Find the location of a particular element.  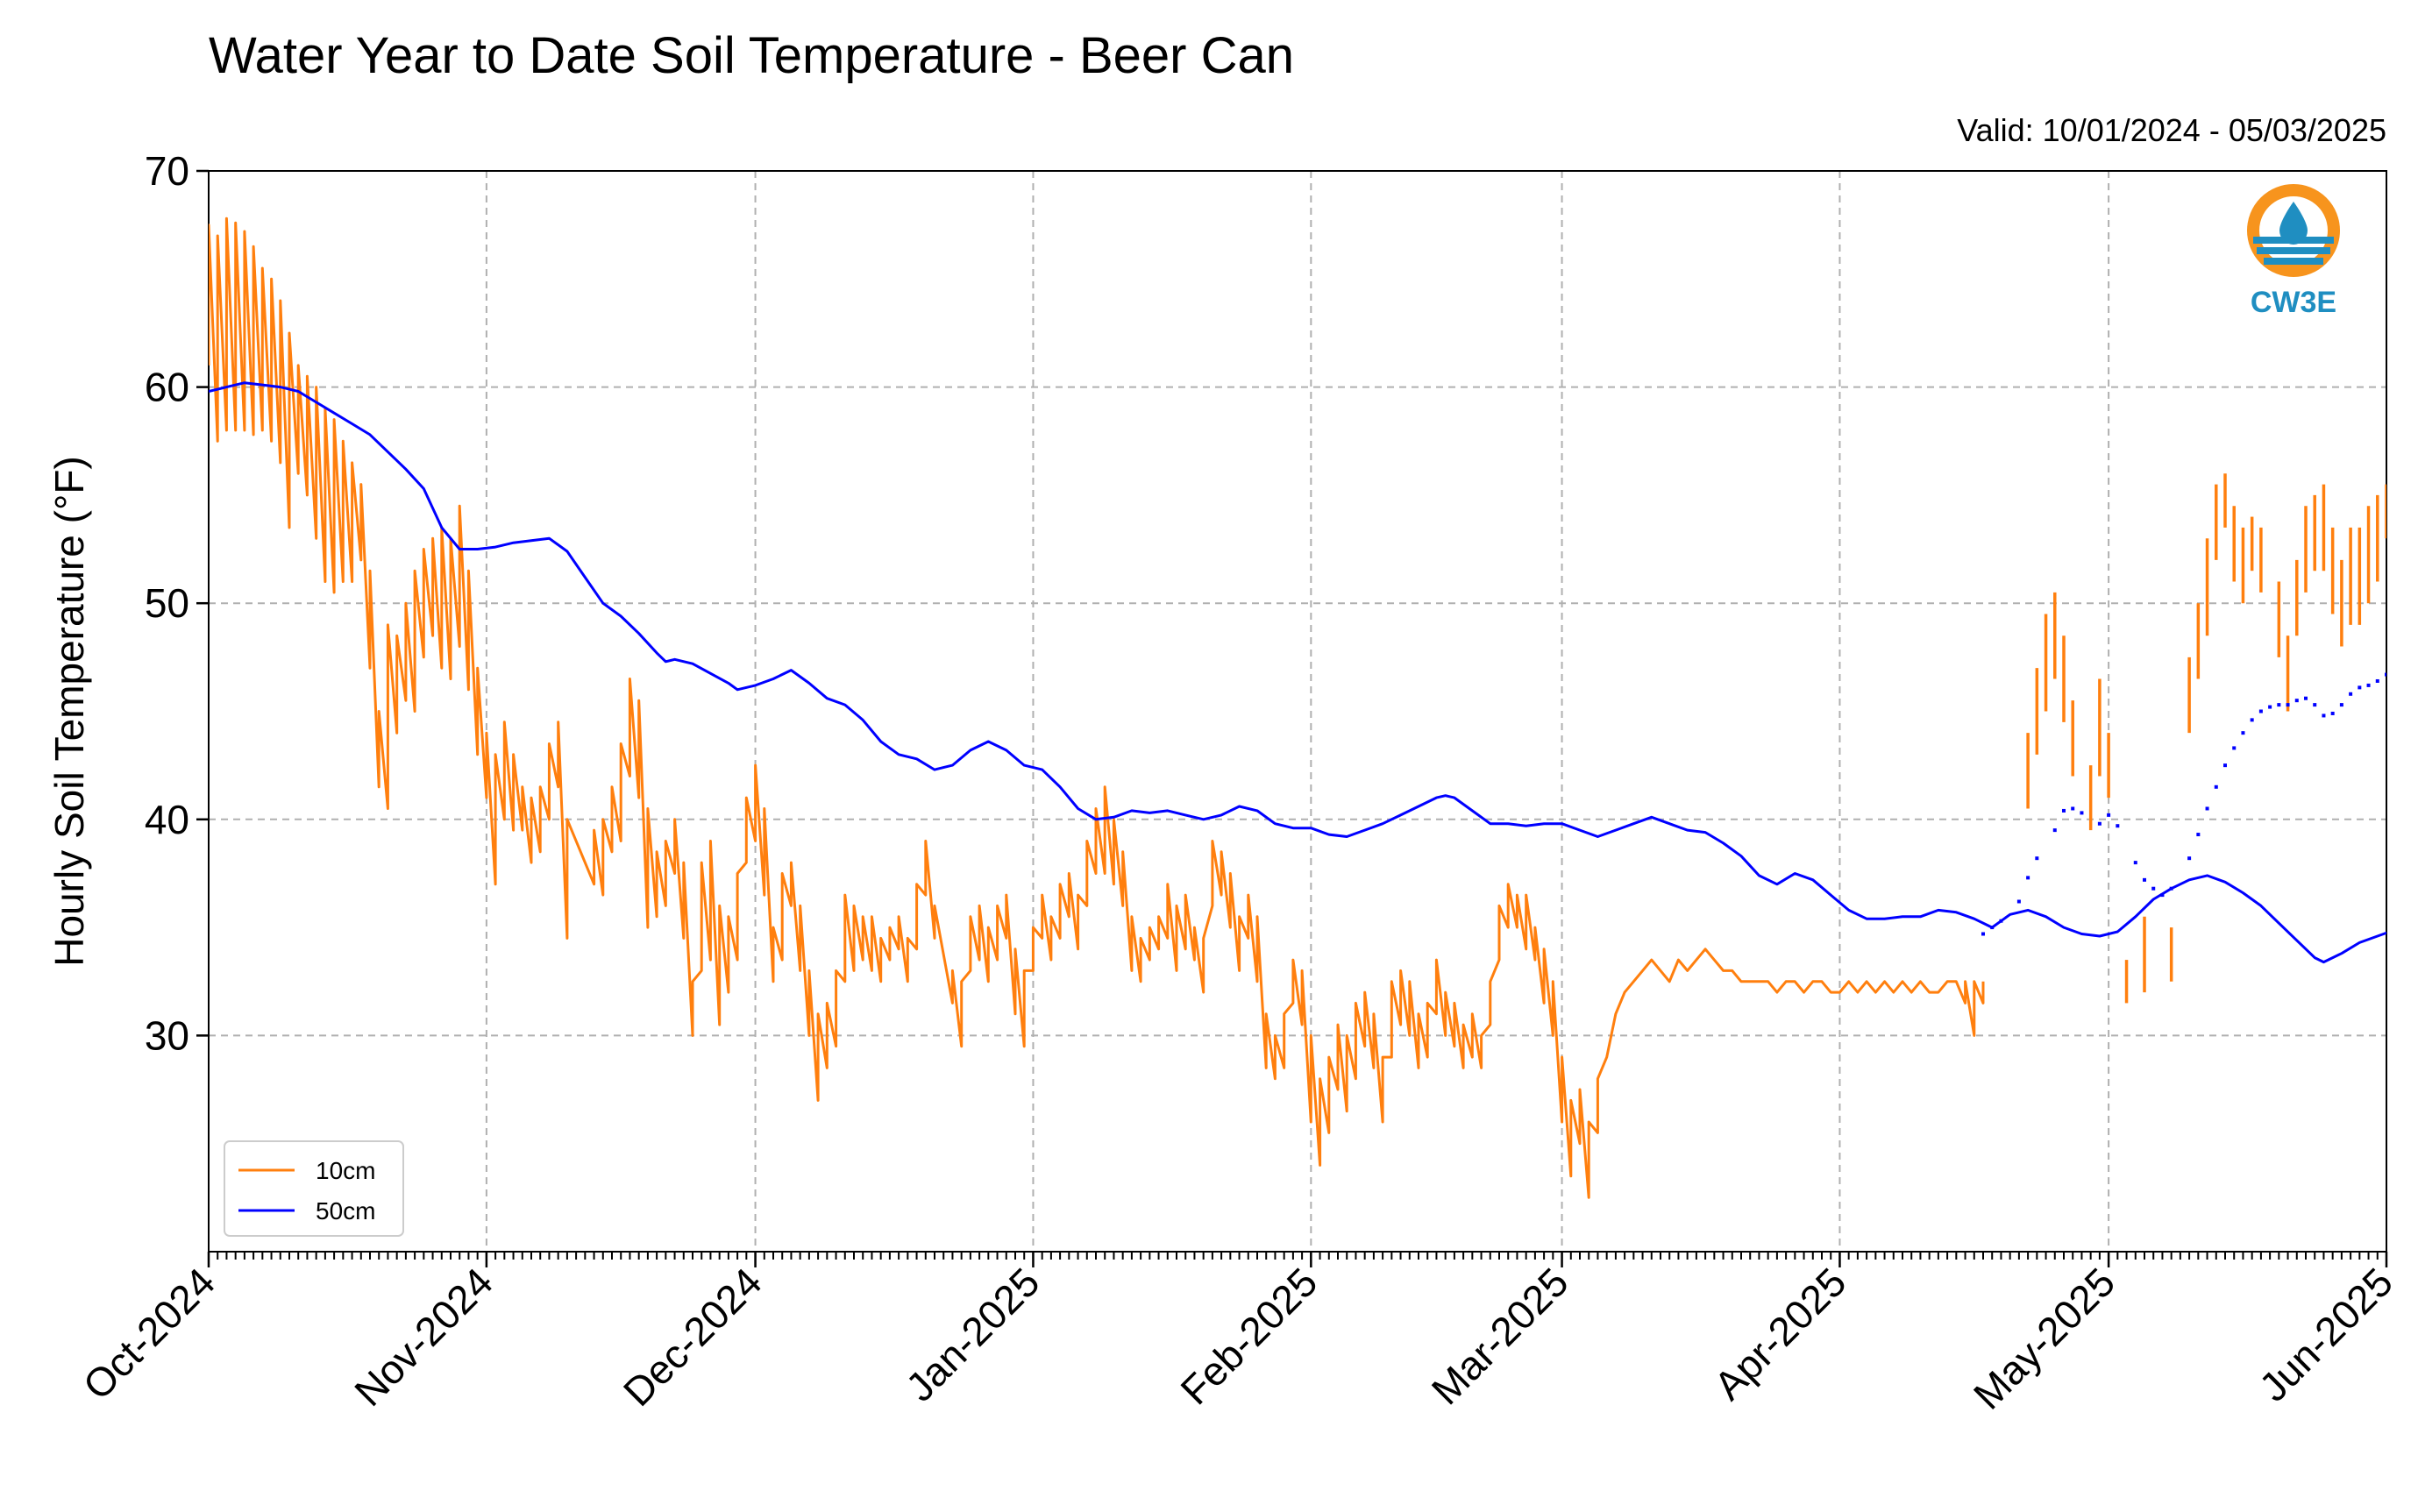

x-tick-label: Nov-2024 is located at coordinates (423, 1337).